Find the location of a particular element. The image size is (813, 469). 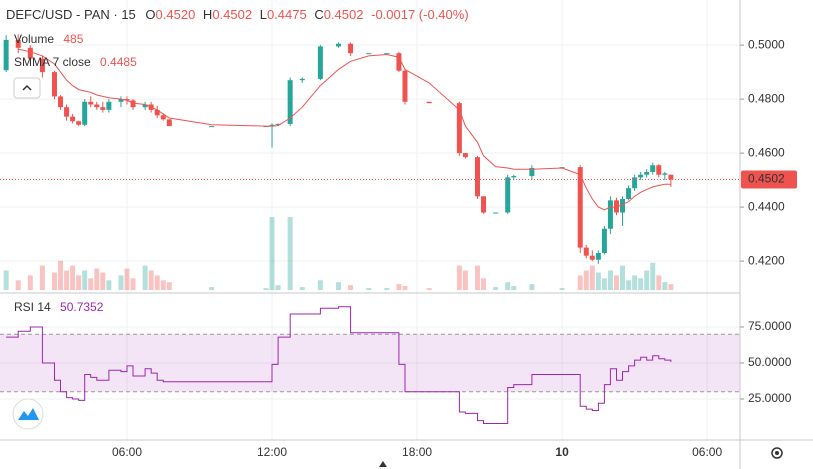

y-tick-label: 25.0000 is located at coordinates (770, 398).